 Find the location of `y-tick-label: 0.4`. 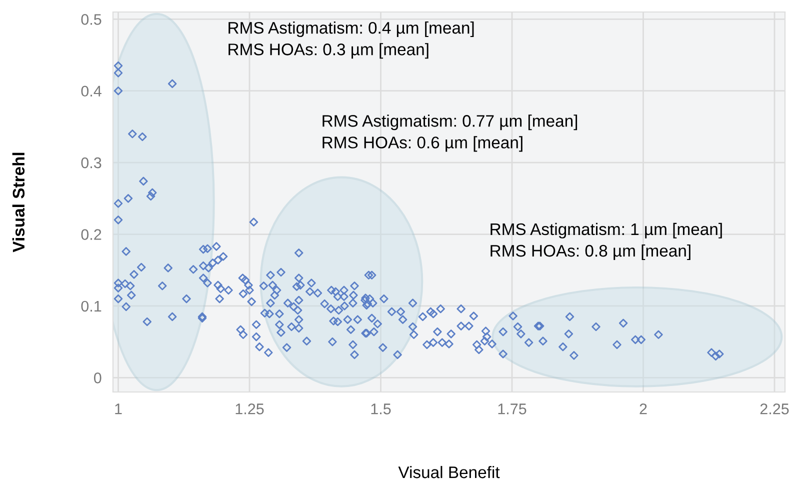

y-tick-label: 0.4 is located at coordinates (91, 91).